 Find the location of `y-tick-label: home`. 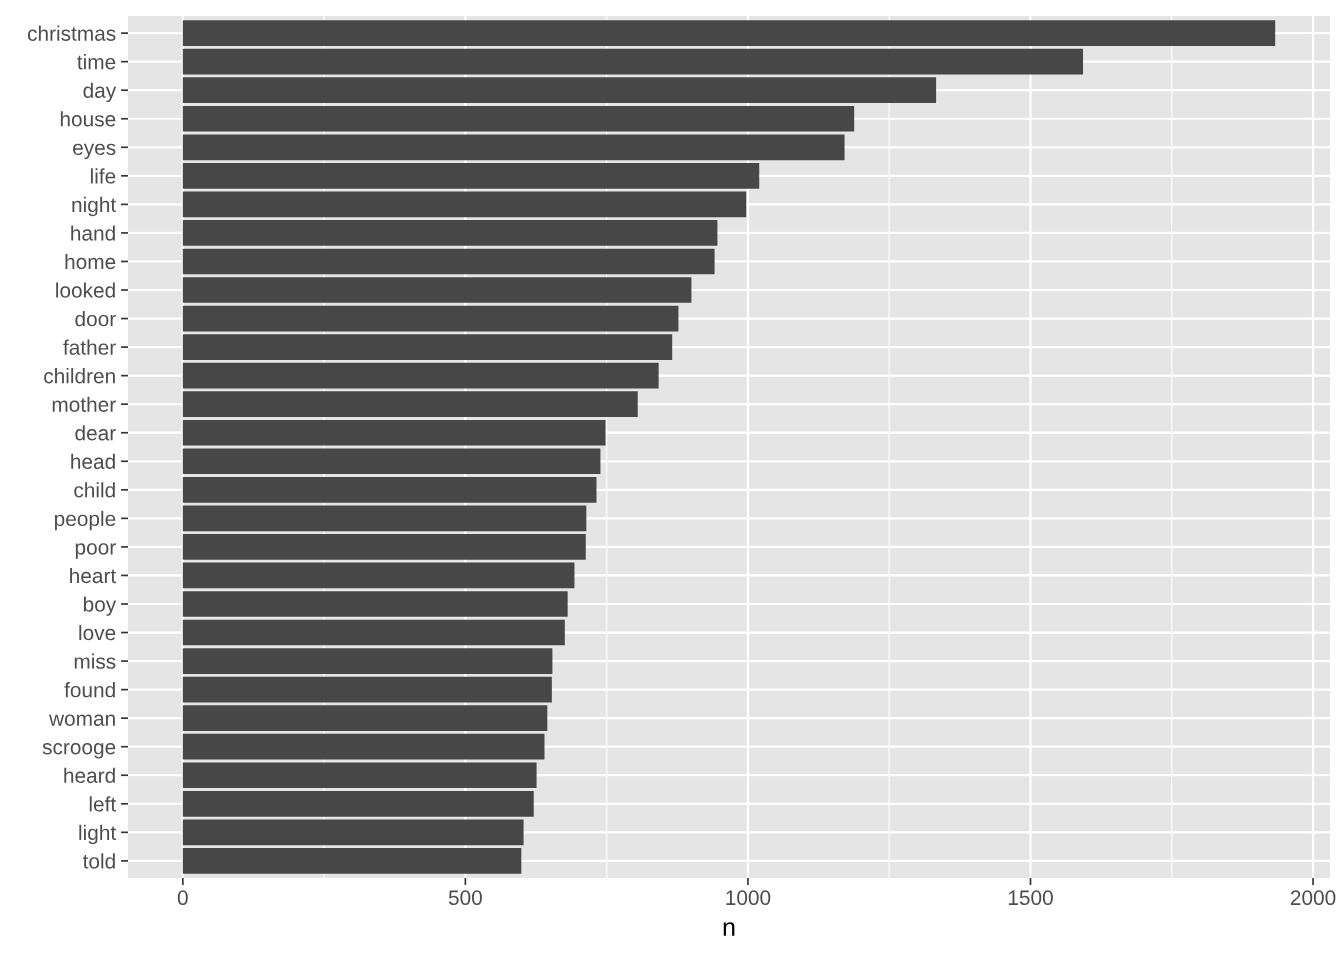

y-tick-label: home is located at coordinates (90, 261).